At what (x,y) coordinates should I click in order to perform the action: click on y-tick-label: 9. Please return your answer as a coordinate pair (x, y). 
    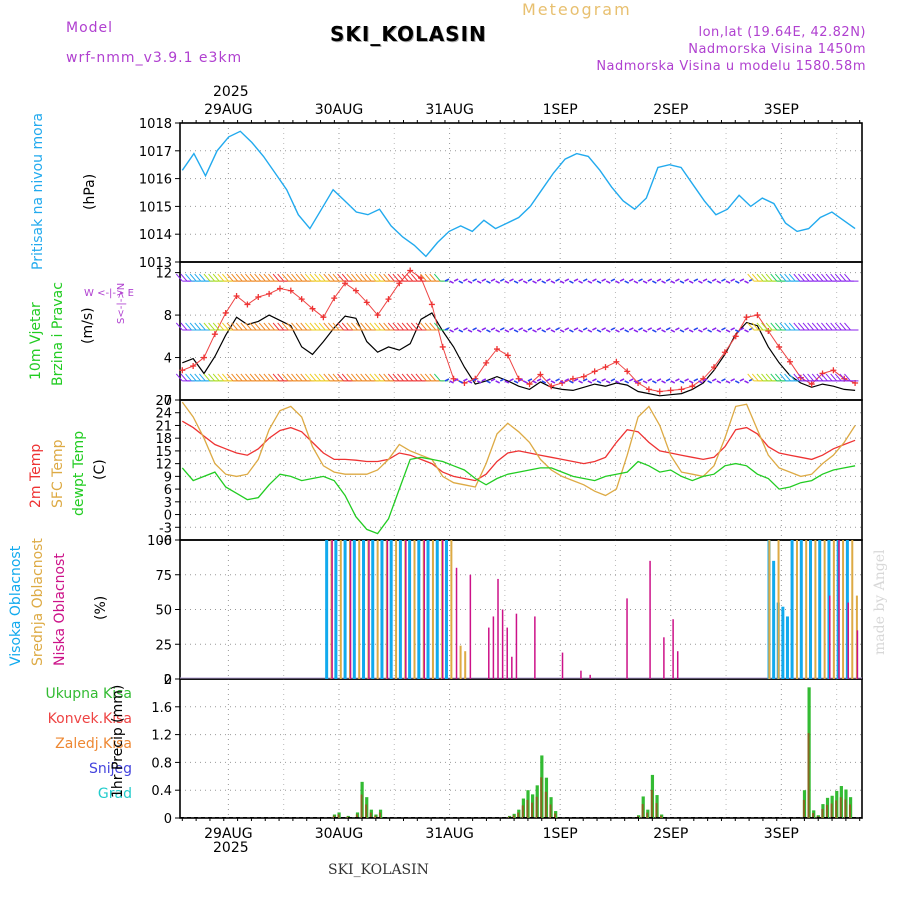
    Looking at the image, I should click on (168, 477).